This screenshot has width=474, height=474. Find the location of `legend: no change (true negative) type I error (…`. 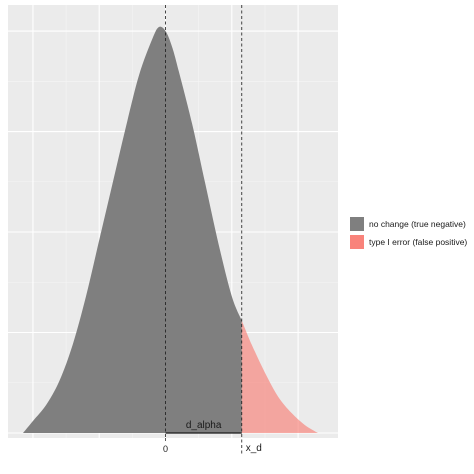

legend: no change (true negative) type I error (… is located at coordinates (408, 233).